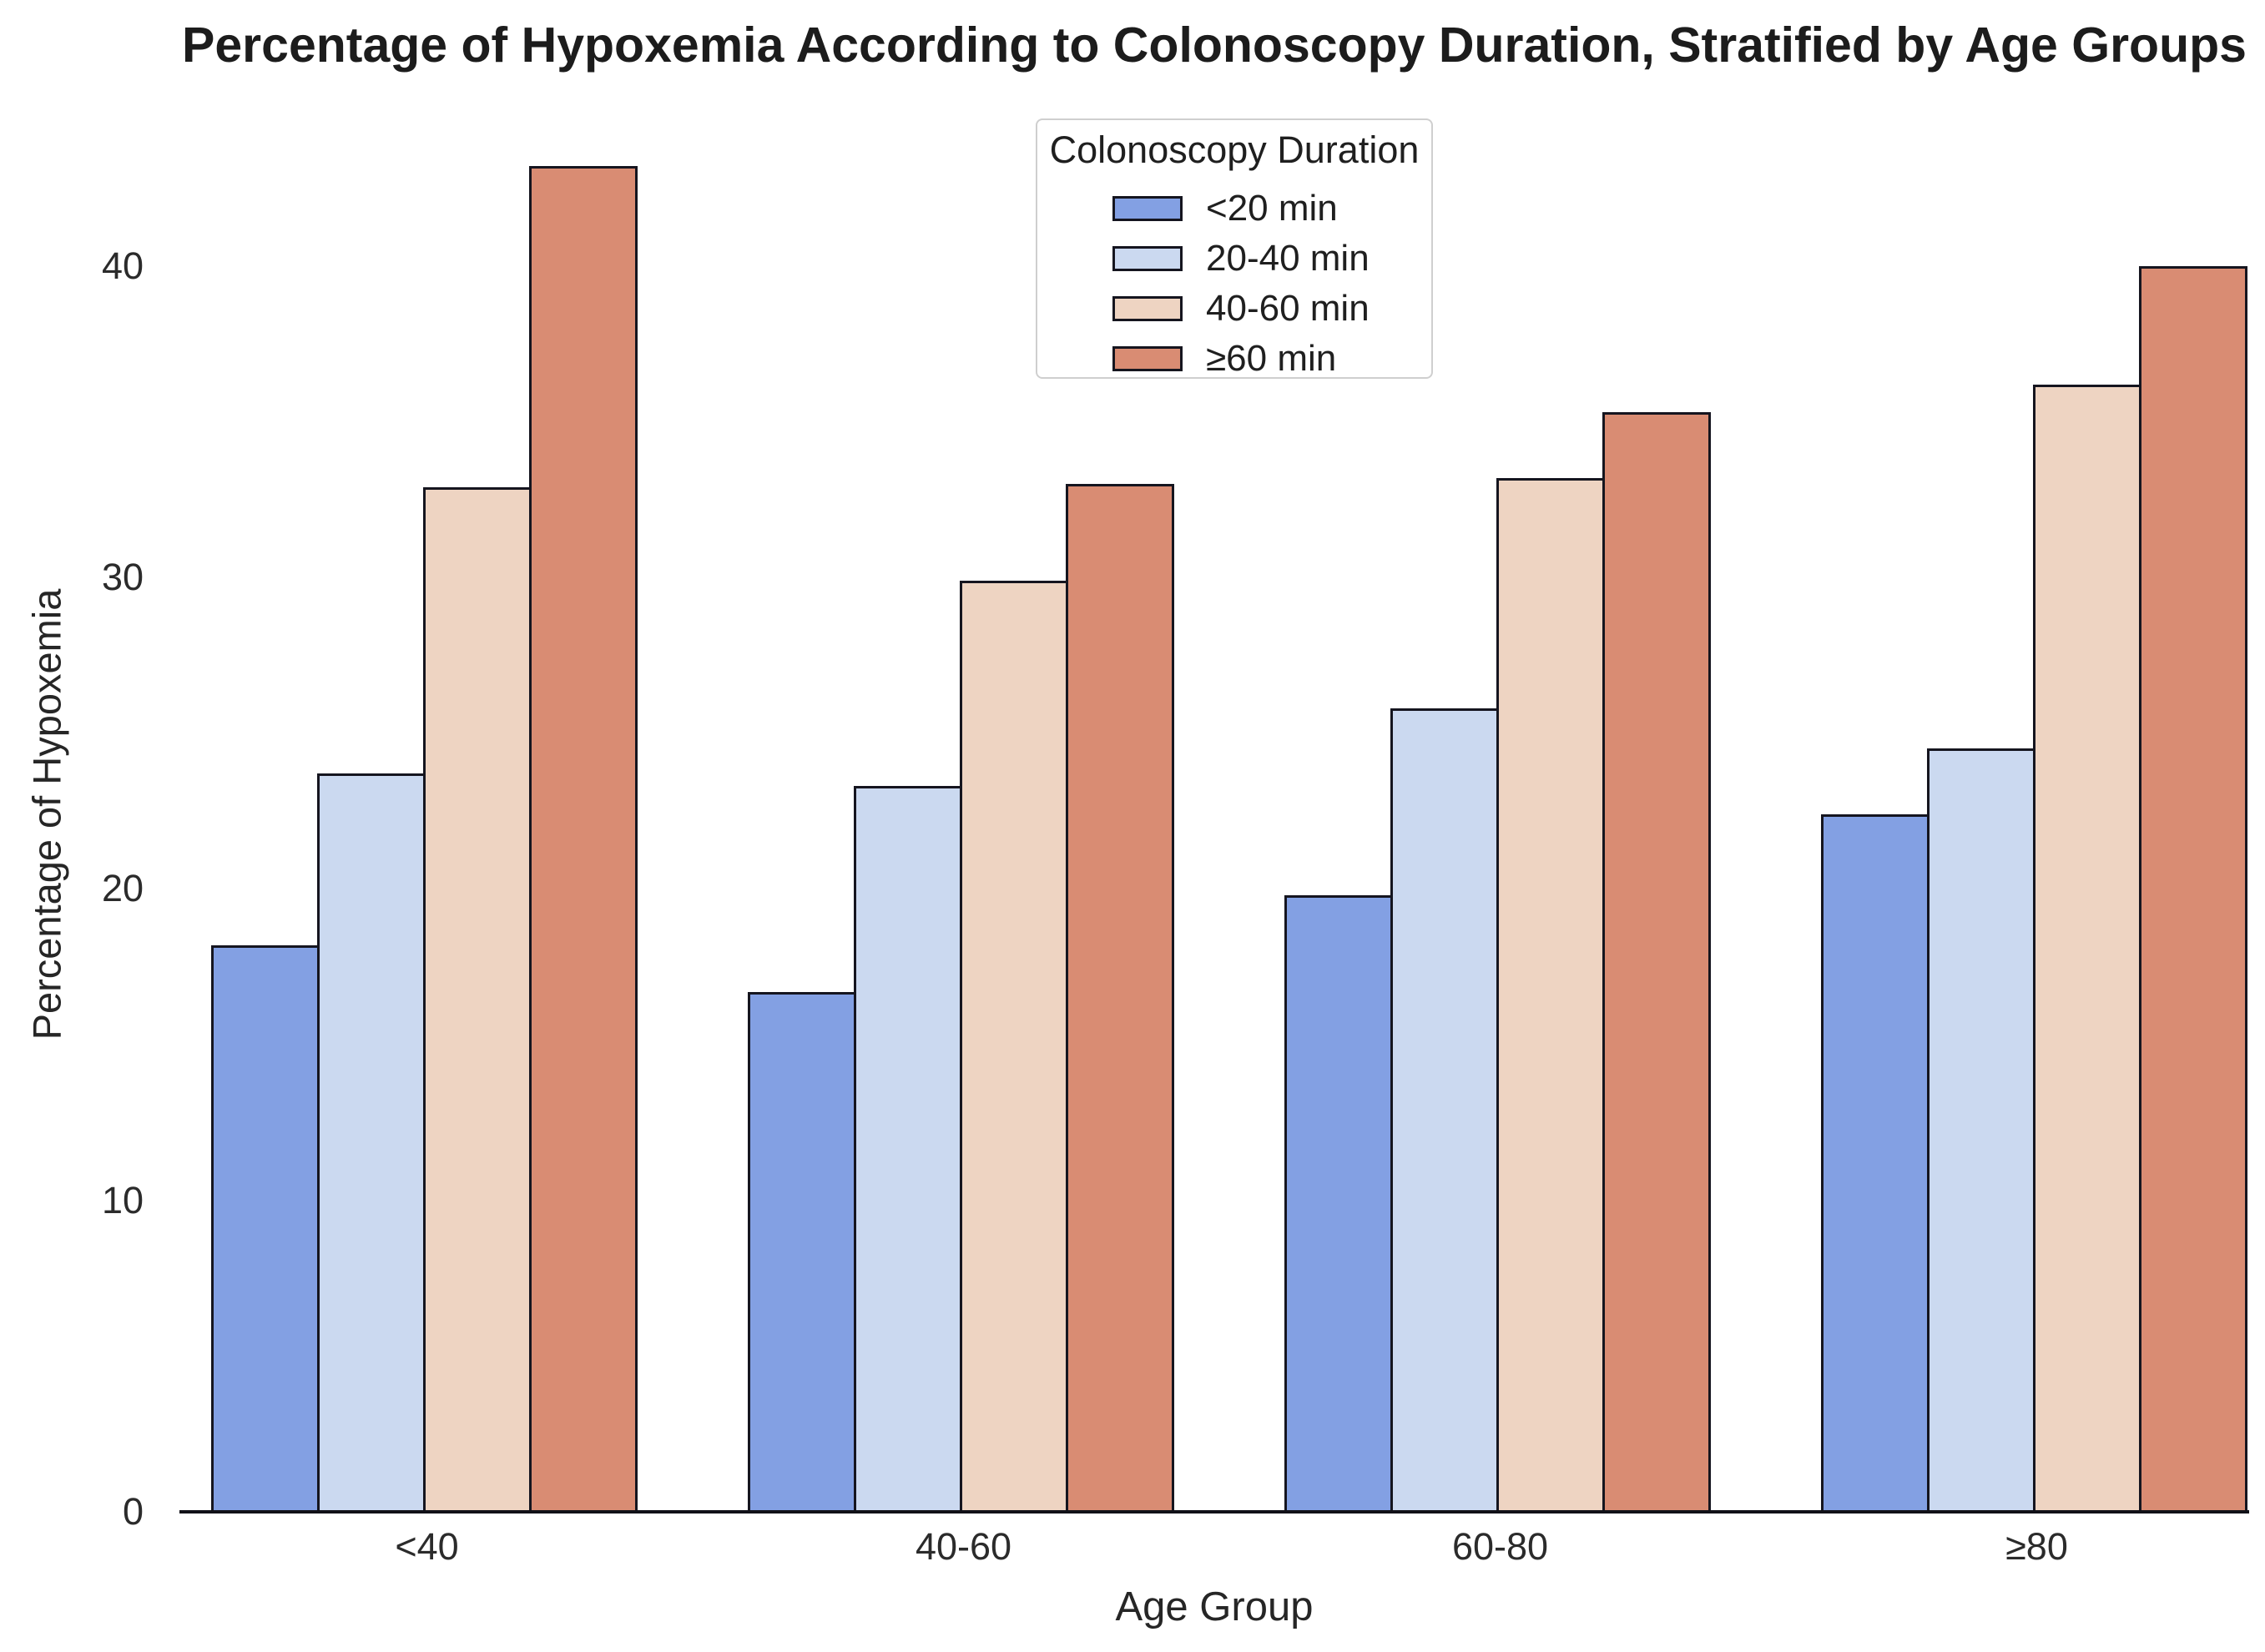 The width and height of the screenshot is (2265, 1652). Describe the element at coordinates (133, 1512) in the screenshot. I see `y-tick-label-0: 0` at that location.